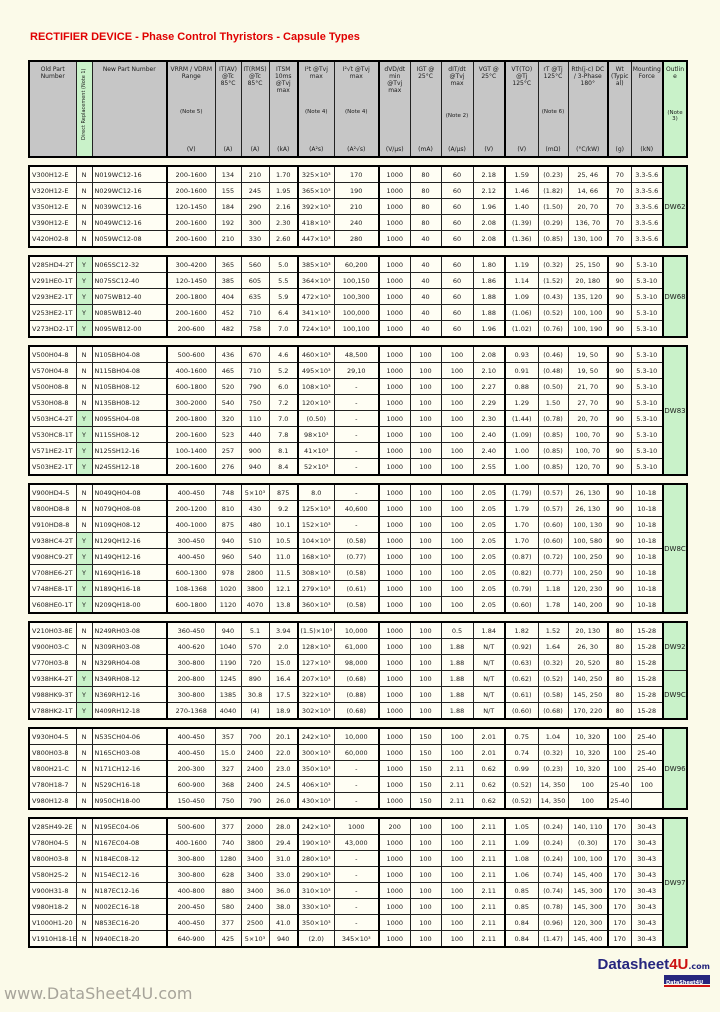 The width and height of the screenshot is (720, 1012). What do you see at coordinates (356, 842) in the screenshot?
I see `cell-i2rt: 43,000` at bounding box center [356, 842].